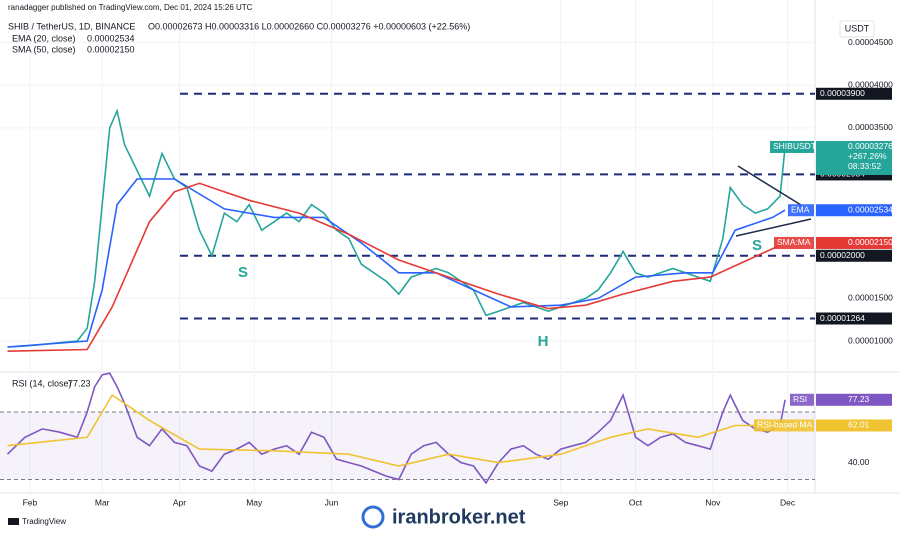 The image size is (900, 535). Describe the element at coordinates (459, 517) in the screenshot. I see `watermark: iranbroker.net` at that location.